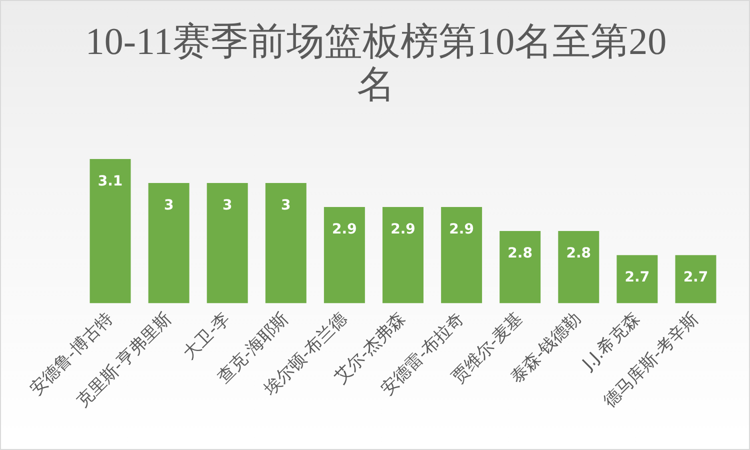  What do you see at coordinates (376, 64) in the screenshot?
I see `chart-title: 10-11赛季前场篮板榜第10名至第20名` at bounding box center [376, 64].